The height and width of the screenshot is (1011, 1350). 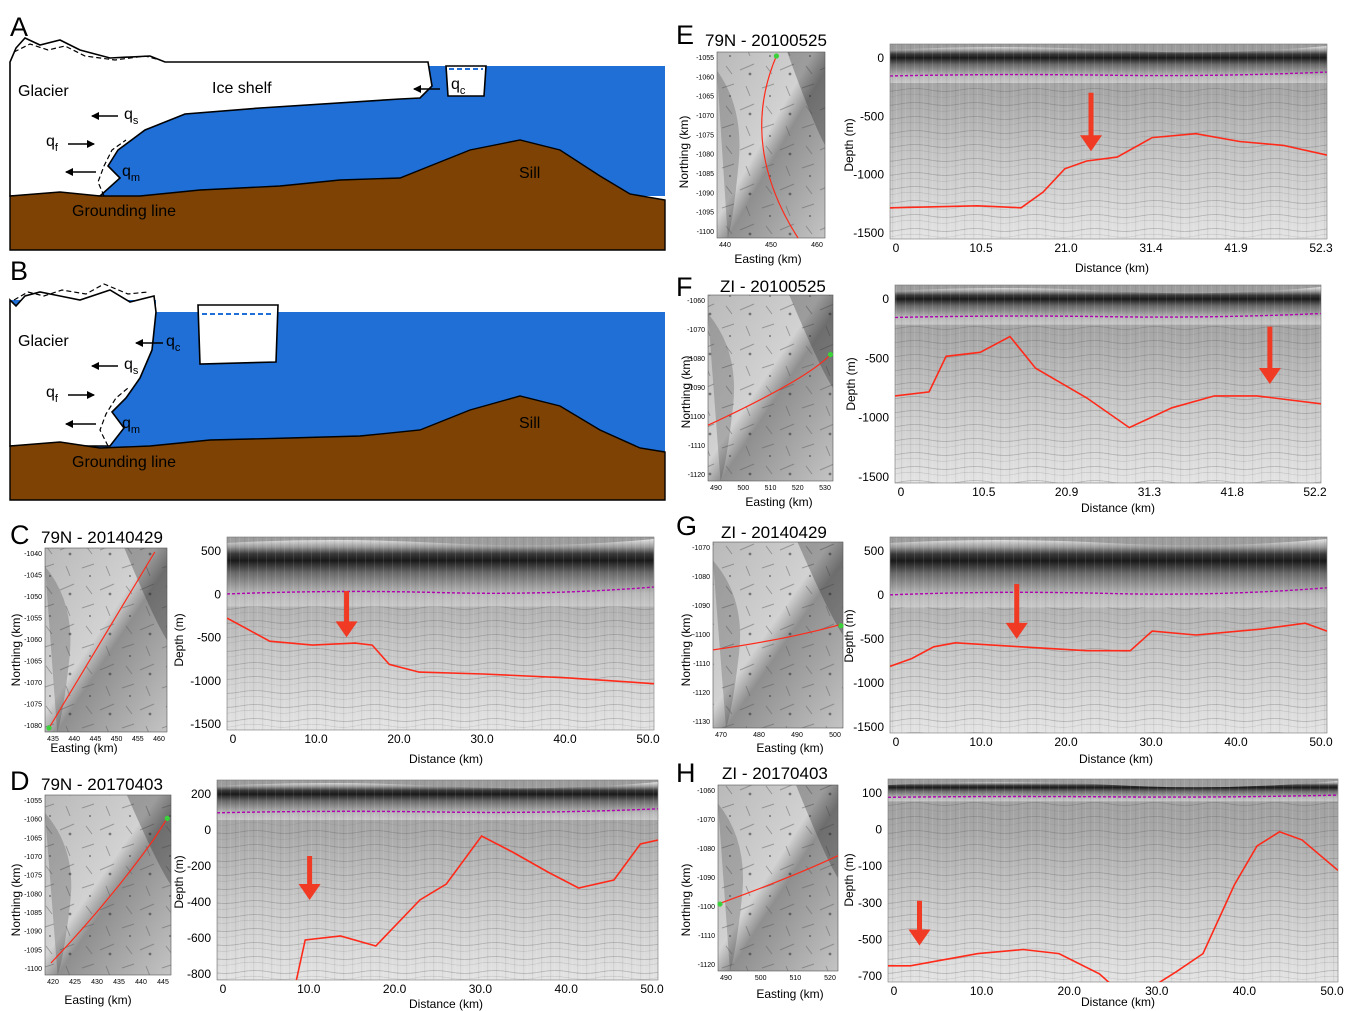 I want to click on ytick: -300, so click(x=870, y=903).